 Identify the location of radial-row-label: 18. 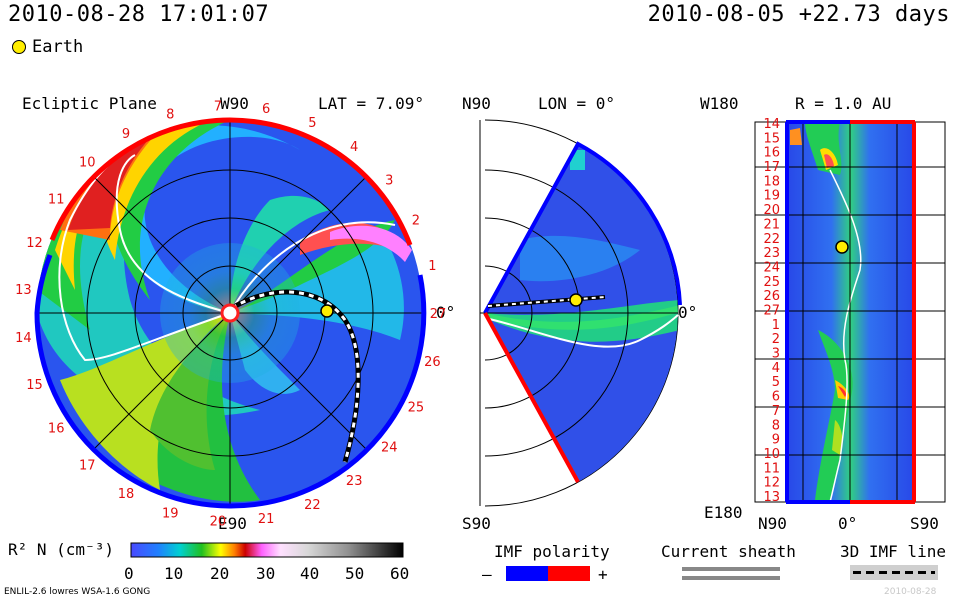
(771, 181).